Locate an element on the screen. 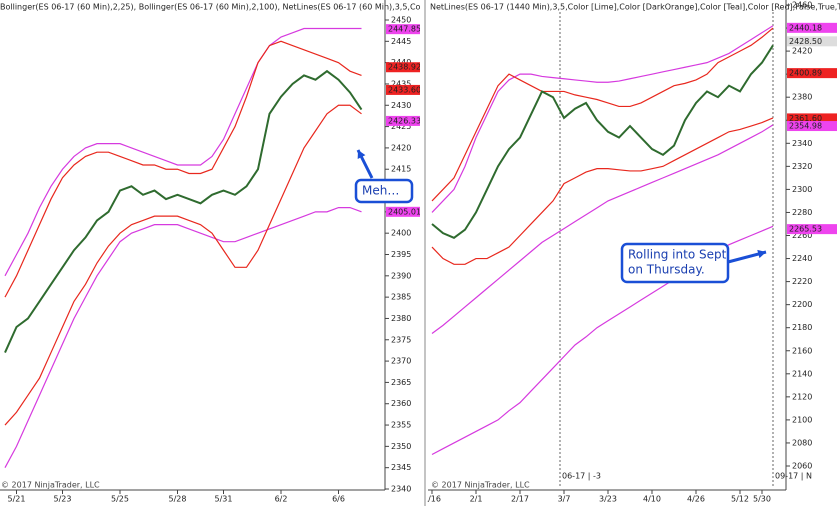  y-tick-label: 2140 is located at coordinates (802, 373).